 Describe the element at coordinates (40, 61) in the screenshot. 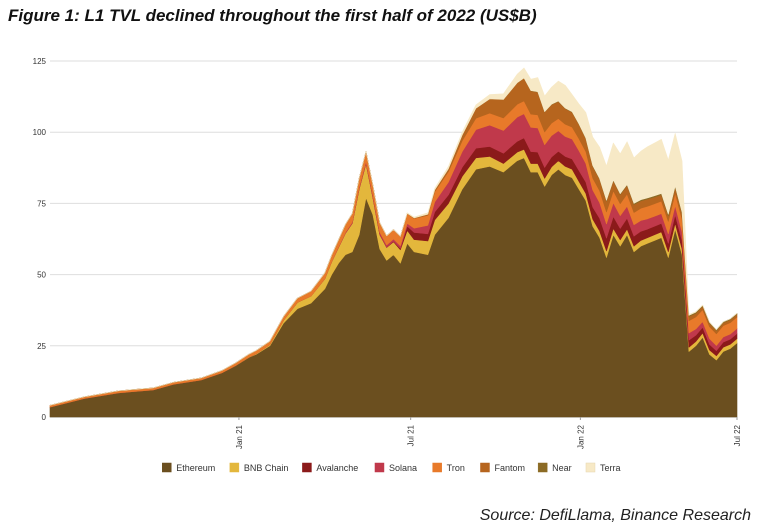

I see `y-tick-label-125: 125` at that location.